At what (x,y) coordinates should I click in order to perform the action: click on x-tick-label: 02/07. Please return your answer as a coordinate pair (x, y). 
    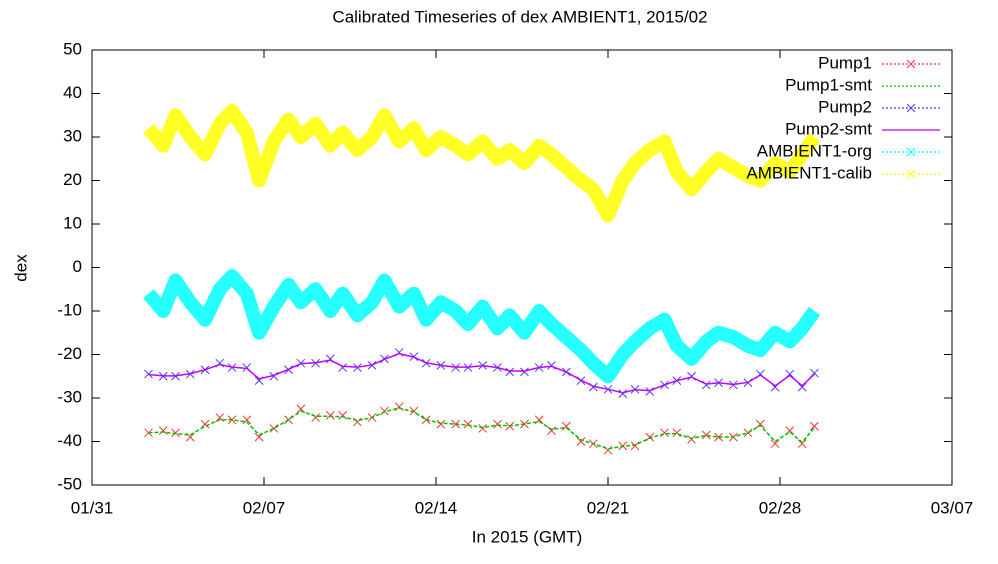
    Looking at the image, I should click on (264, 507).